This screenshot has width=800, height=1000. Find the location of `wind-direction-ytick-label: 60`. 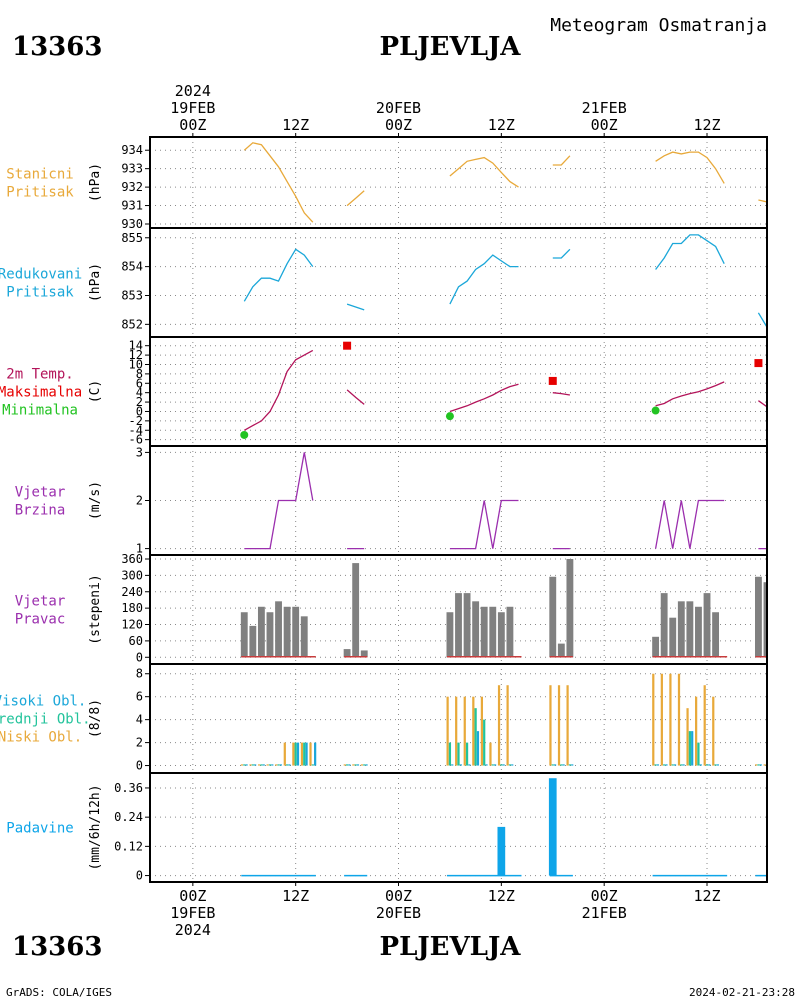

wind-direction-ytick-label: 60 is located at coordinates (136, 641).